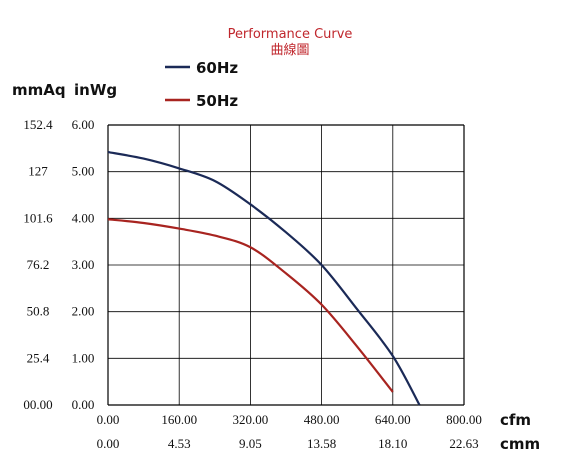 The width and height of the screenshot is (581, 458). What do you see at coordinates (290, 34) in the screenshot?
I see `chart-title: Performance Curve` at bounding box center [290, 34].